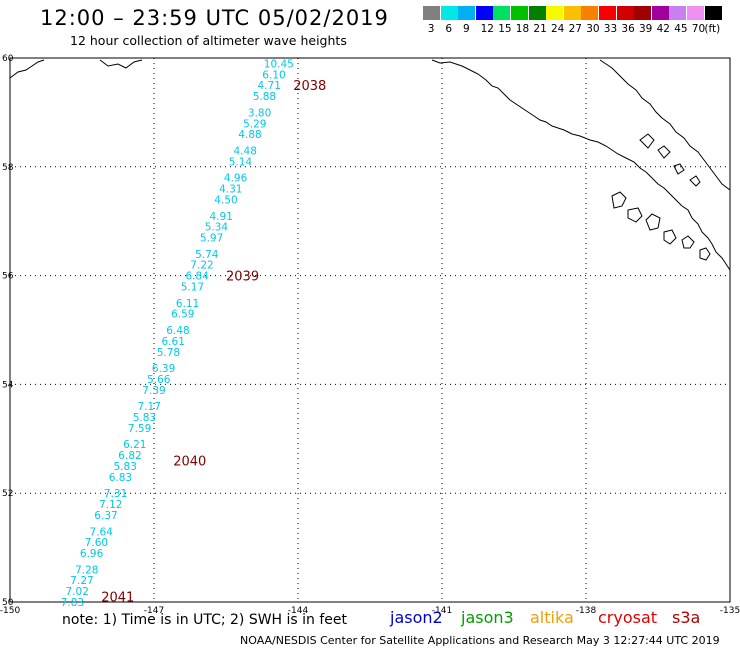 The image size is (740, 650). Describe the element at coordinates (110, 505) in the screenshot. I see `swh-value-label: 7.12` at that location.